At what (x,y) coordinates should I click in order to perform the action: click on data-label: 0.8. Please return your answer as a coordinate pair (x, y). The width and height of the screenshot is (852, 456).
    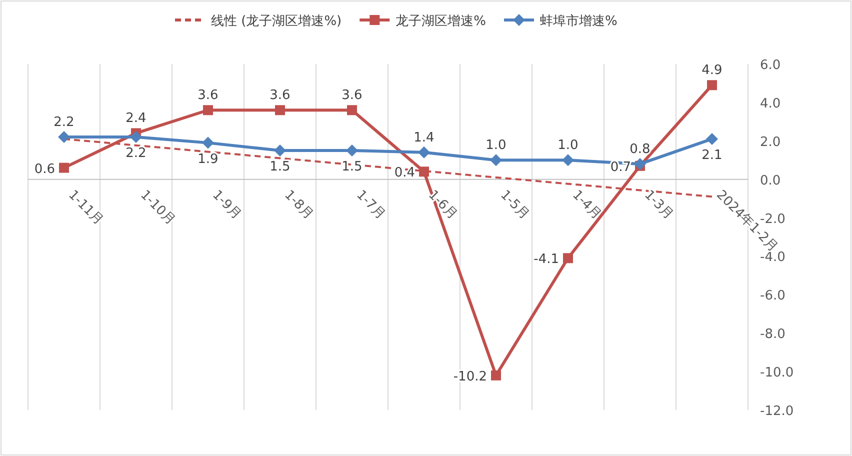
    Looking at the image, I should click on (640, 149).